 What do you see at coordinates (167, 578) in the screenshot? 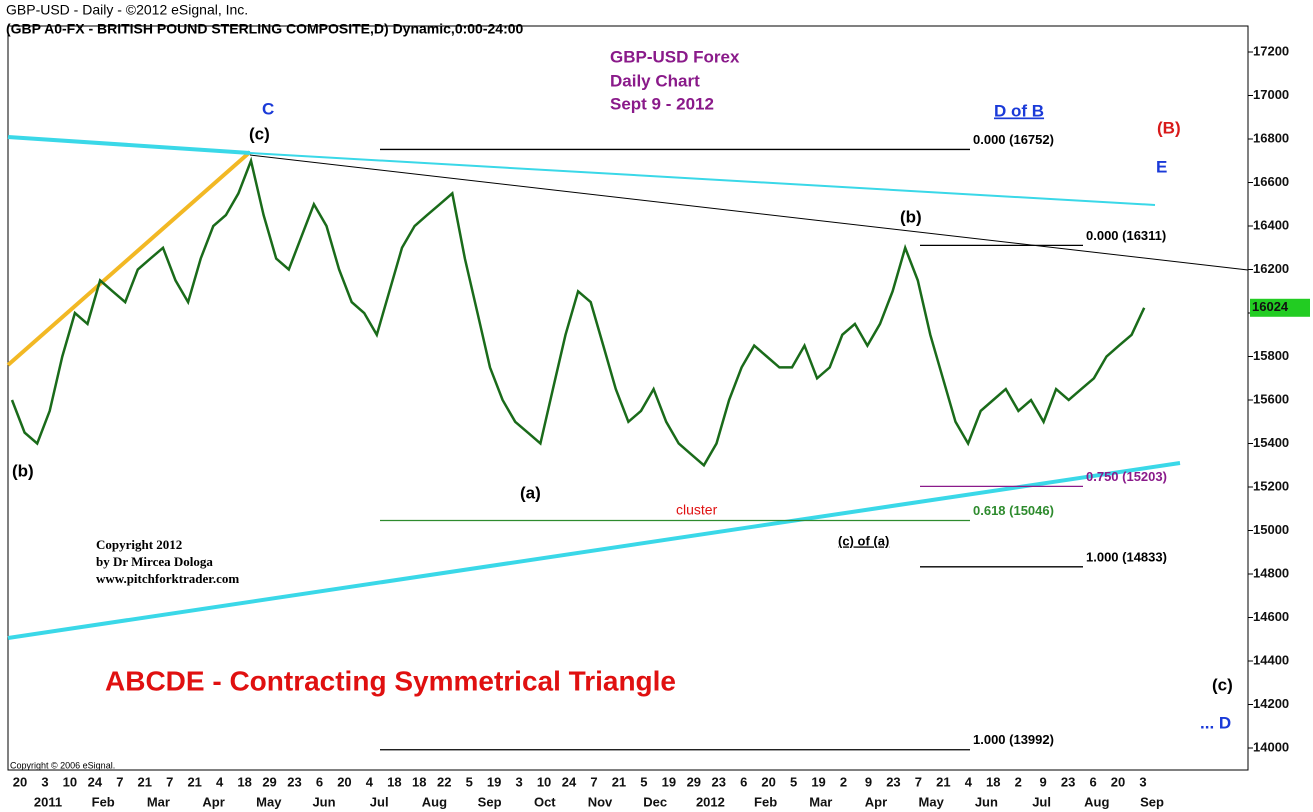
I see `copyright: www.pitchforktrader.com` at bounding box center [167, 578].